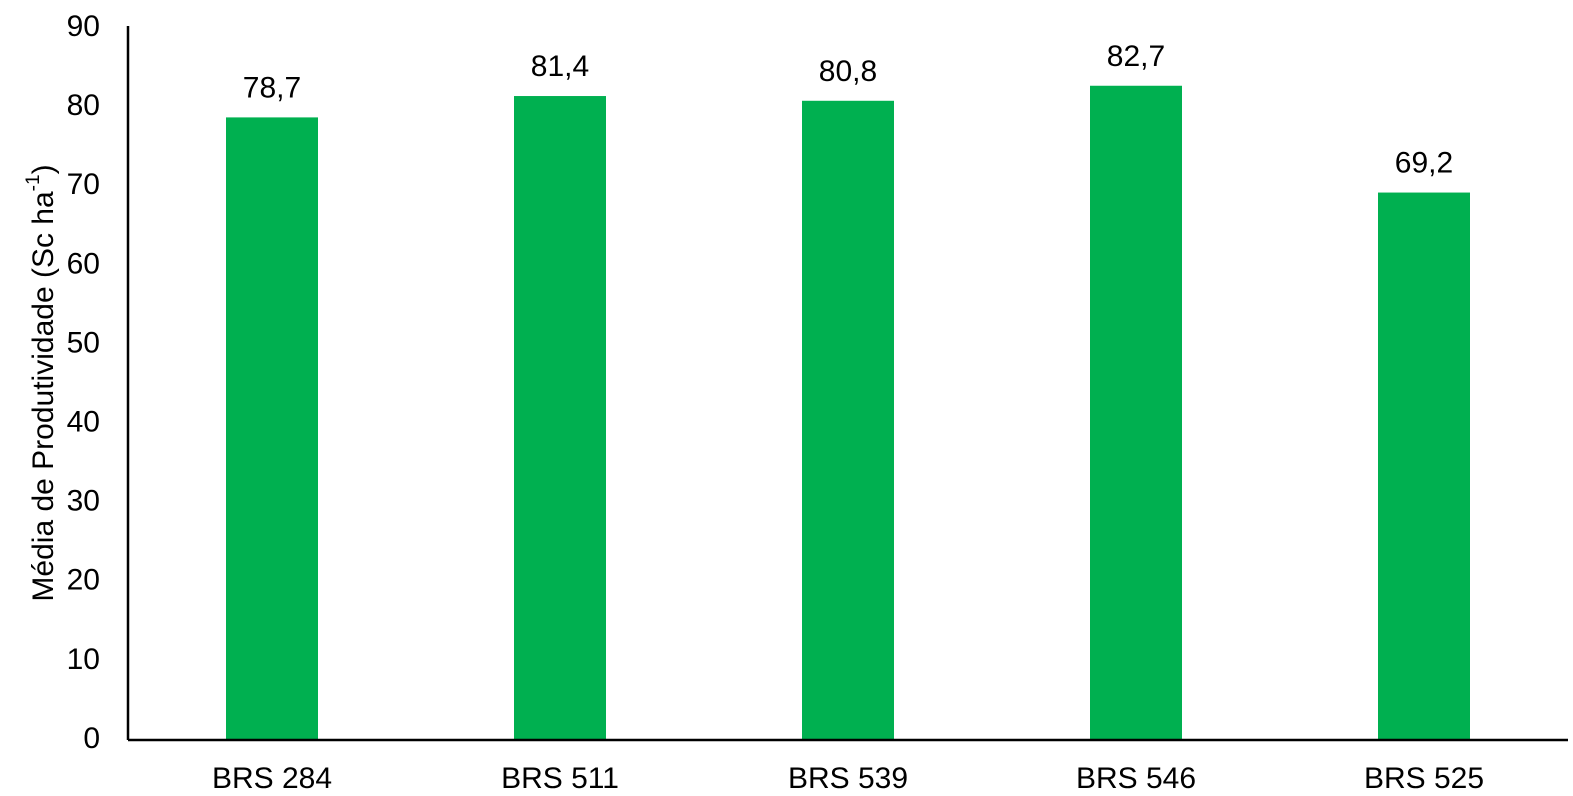 This screenshot has width=1573, height=796. I want to click on x-tick-label: BRS 539, so click(848, 778).